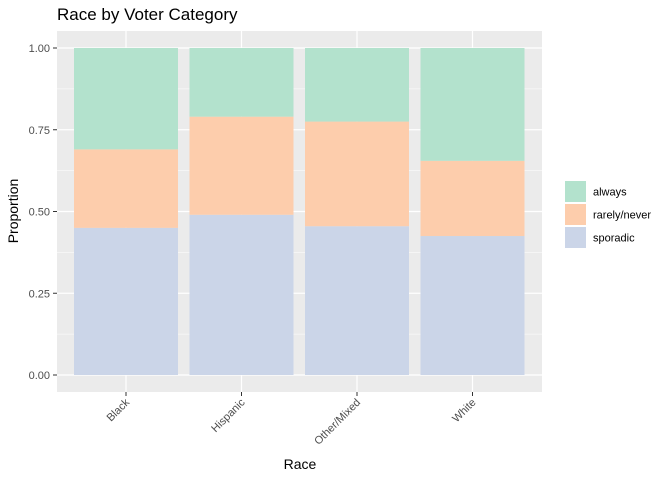 This screenshot has height=480, width=672. Describe the element at coordinates (300, 464) in the screenshot. I see `x-axis-title: Race` at that location.